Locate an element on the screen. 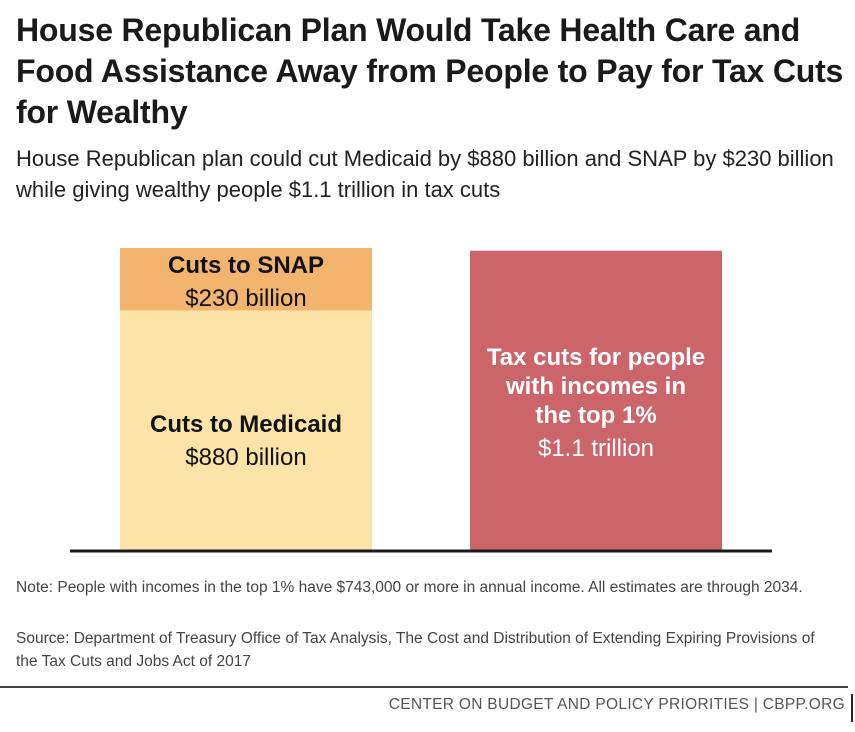 The width and height of the screenshot is (855, 732). bar-label: Cuts to SNAP is located at coordinates (246, 265).